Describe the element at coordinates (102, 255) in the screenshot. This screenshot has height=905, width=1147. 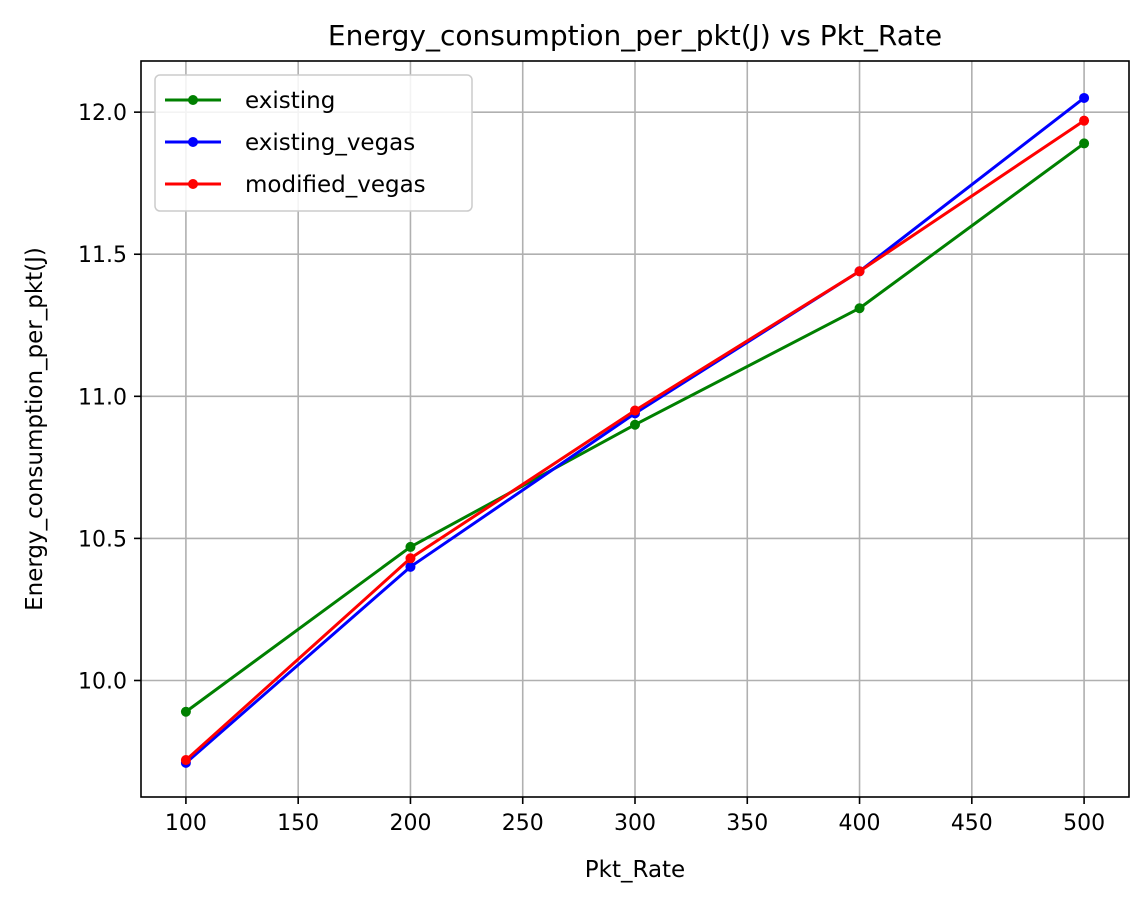
I see `y-tick-label: 11.5` at that location.